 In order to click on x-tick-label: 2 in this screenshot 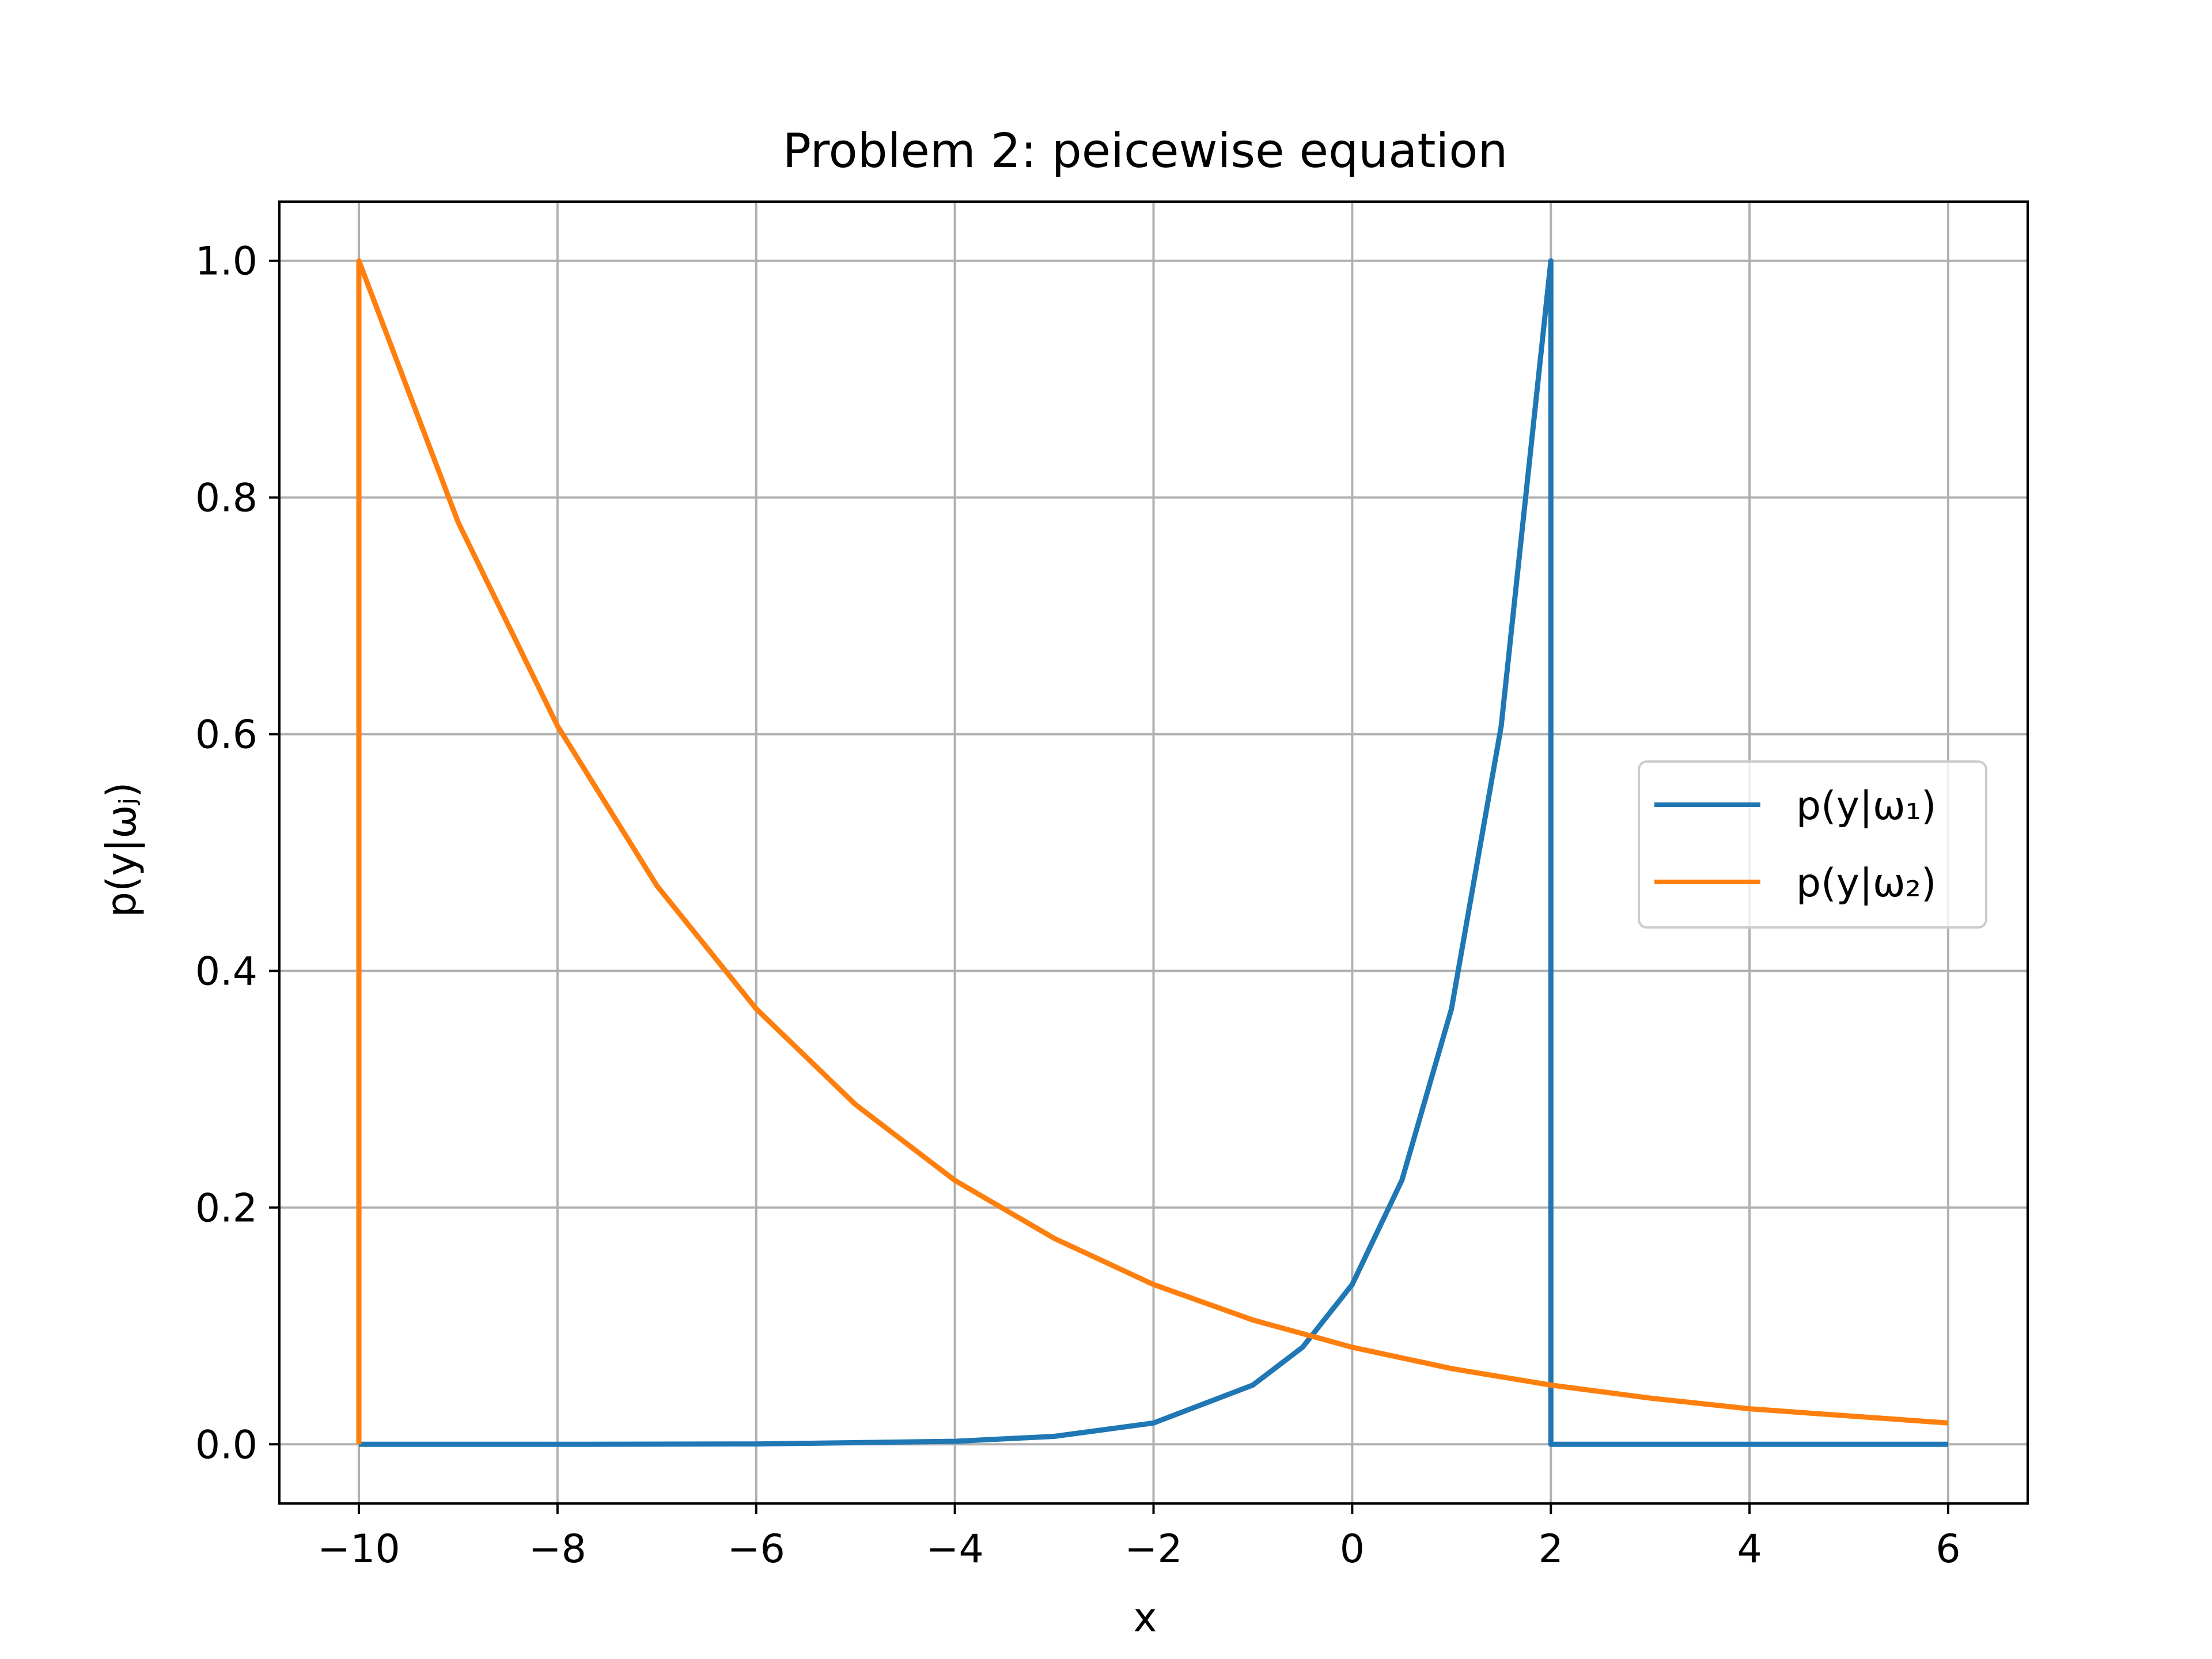, I will do `click(1551, 1549)`.